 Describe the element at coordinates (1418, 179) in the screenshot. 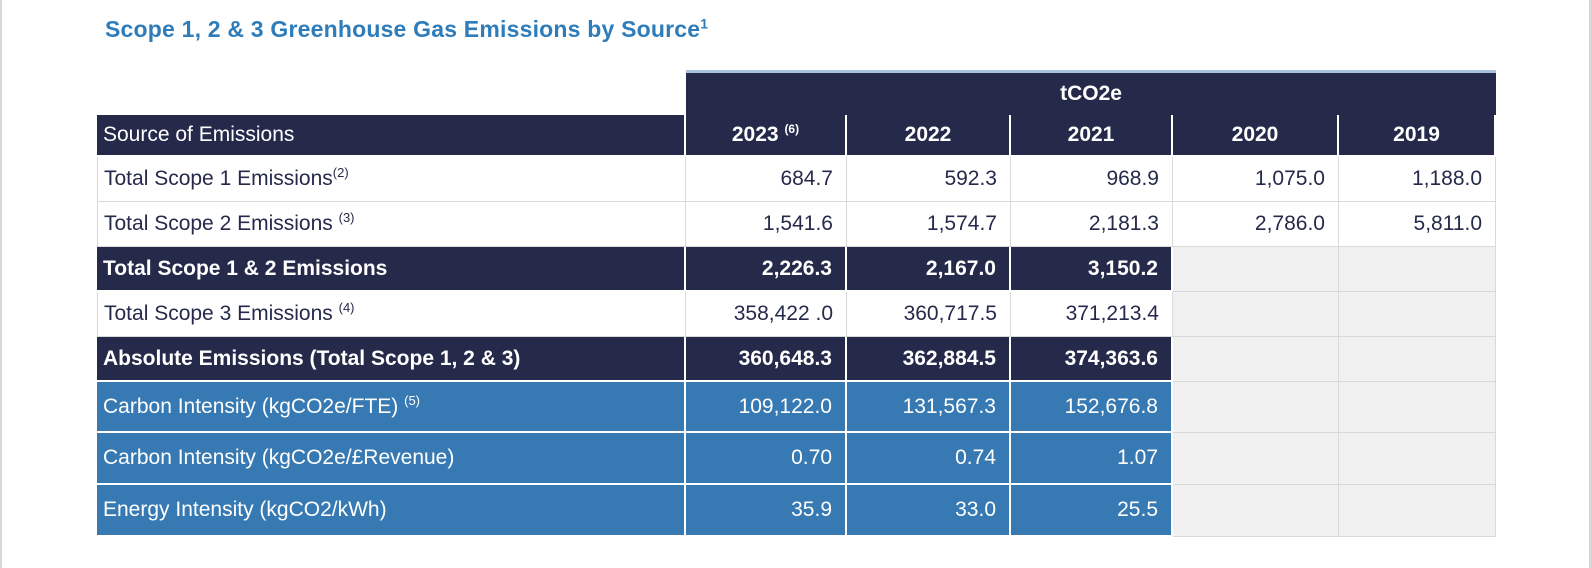

I see `value-cell: 1,188.0` at that location.